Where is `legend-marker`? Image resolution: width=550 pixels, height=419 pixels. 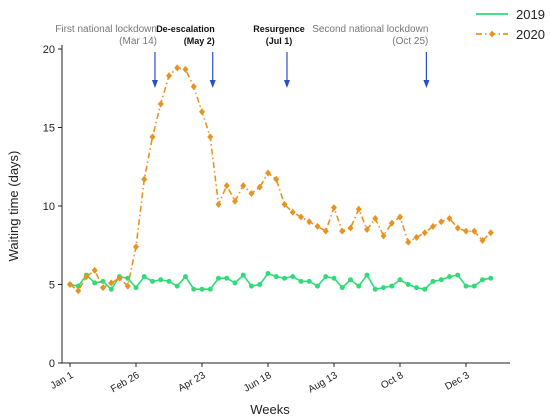 legend-marker is located at coordinates (492, 34).